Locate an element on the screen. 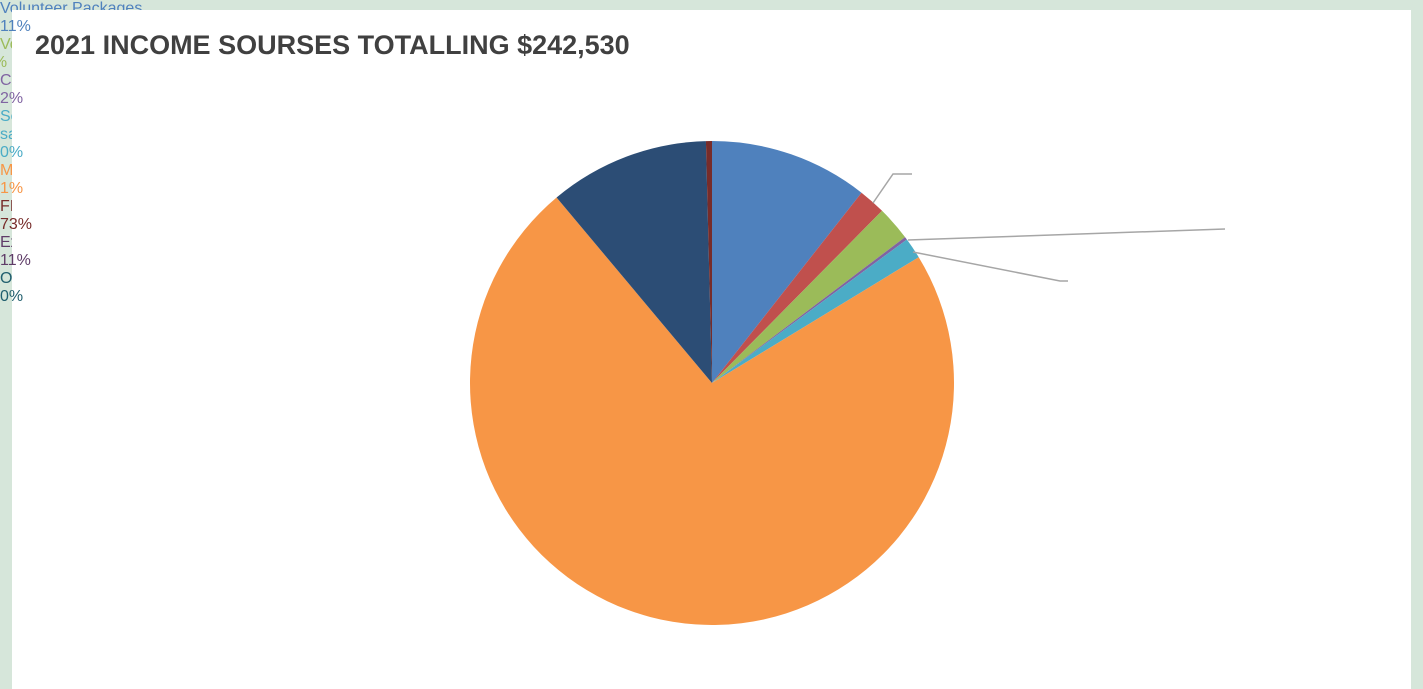 The width and height of the screenshot is (1423, 689). value-label: 1% is located at coordinates (12, 188).